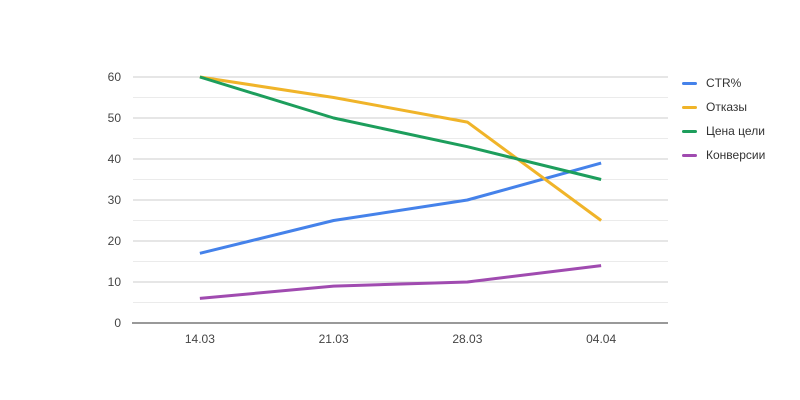 This screenshot has width=800, height=400. Describe the element at coordinates (114, 77) in the screenshot. I see `y-axis-tick-label: 60` at that location.